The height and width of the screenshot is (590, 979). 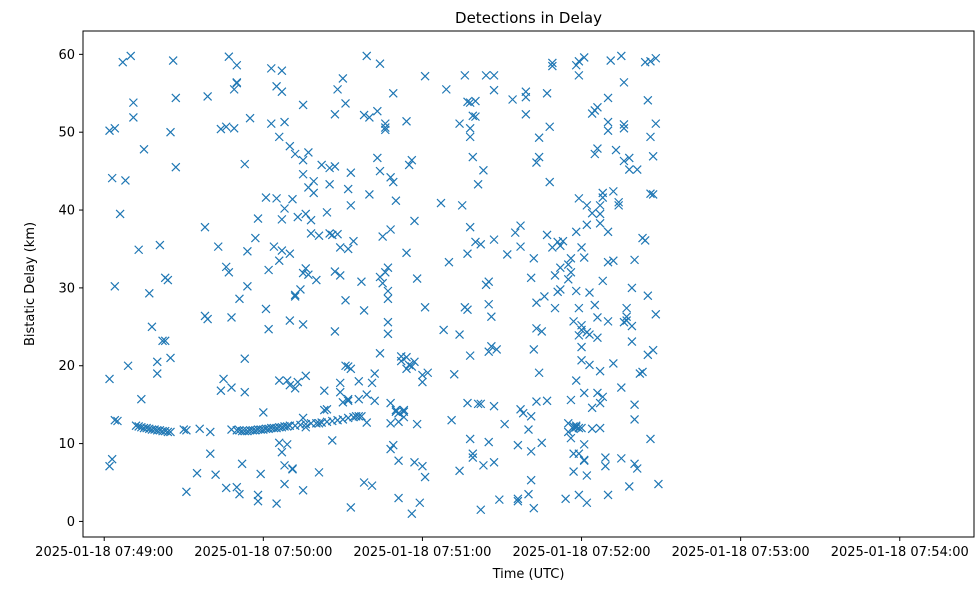 What do you see at coordinates (66, 366) in the screenshot?
I see `y-tick-label: 20` at bounding box center [66, 366].